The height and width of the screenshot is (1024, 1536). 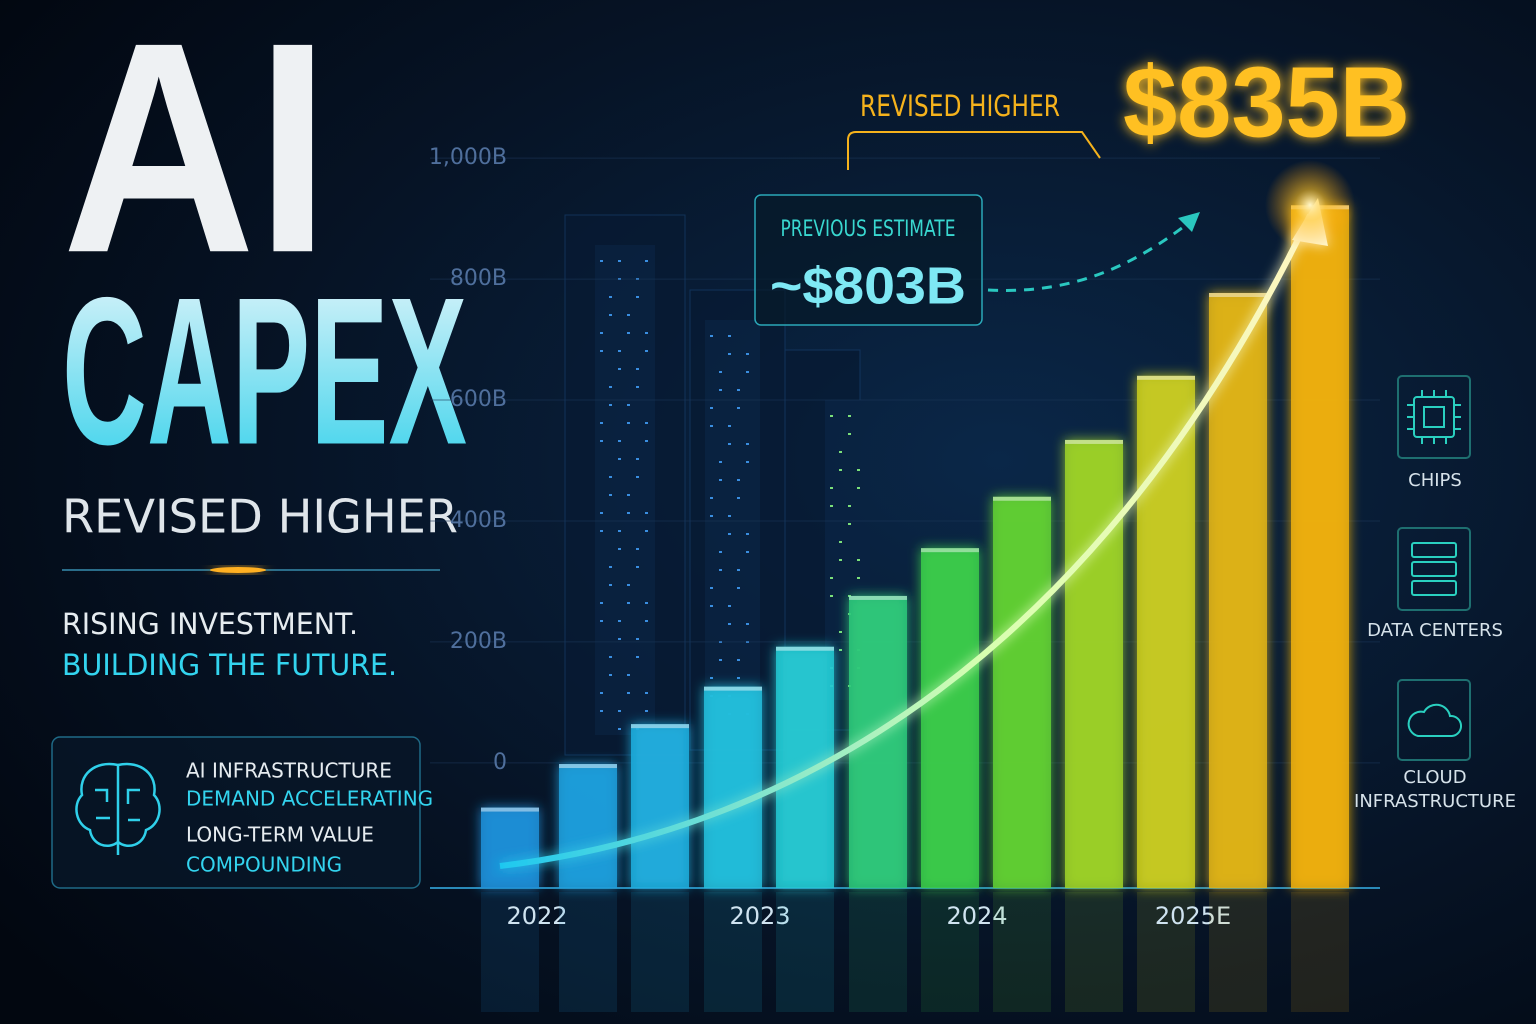 I want to click on divider-glow, so click(x=238, y=570).